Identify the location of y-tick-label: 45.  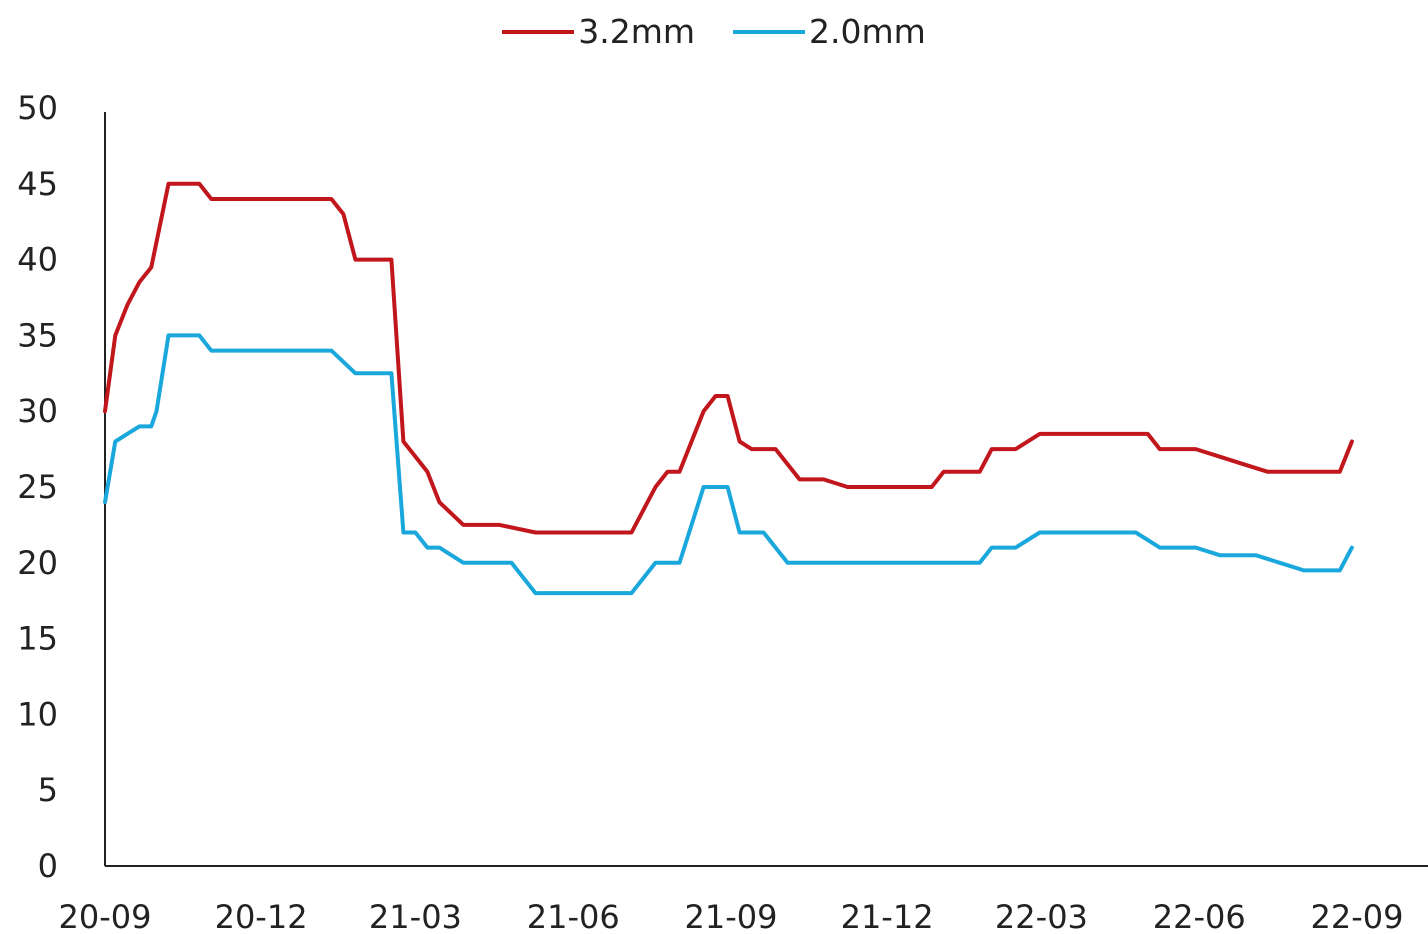
(37, 184).